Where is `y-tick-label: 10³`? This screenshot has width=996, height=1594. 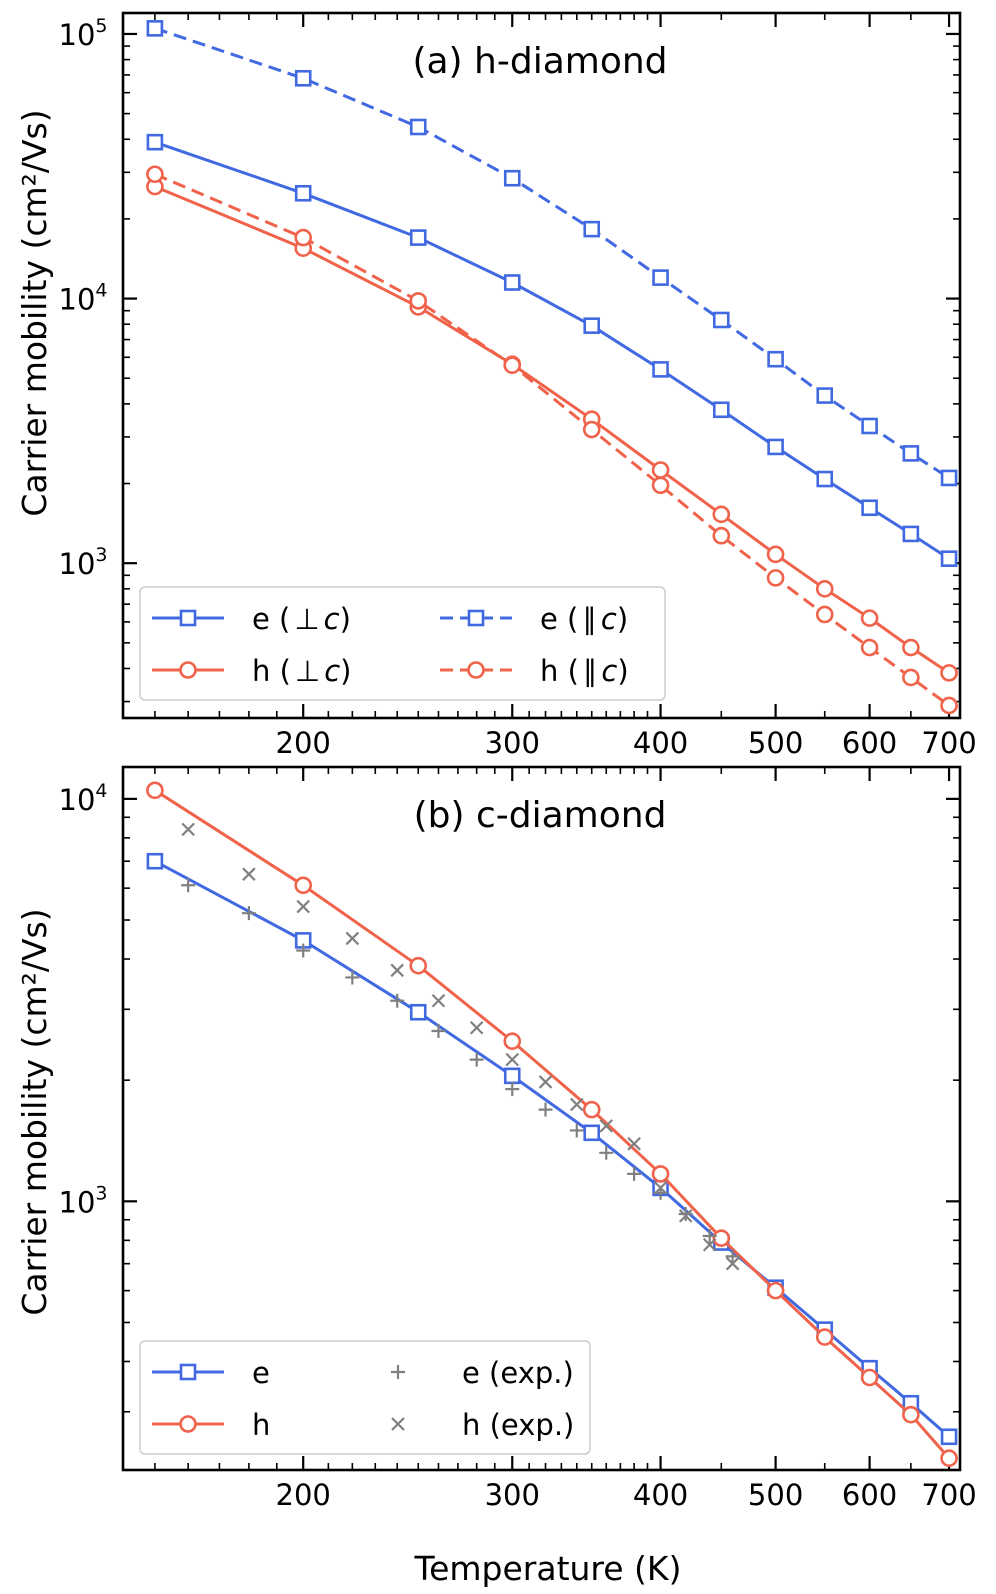
y-tick-label: 10³ is located at coordinates (83, 1200).